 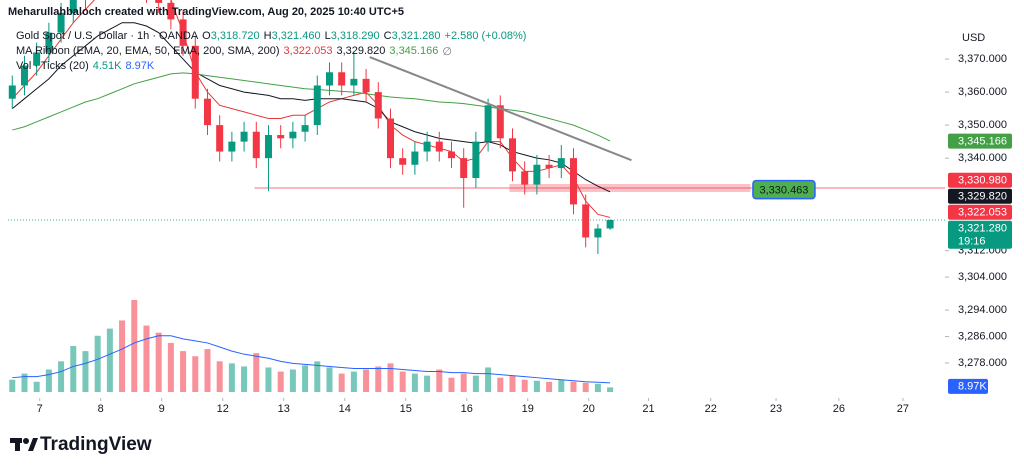 What do you see at coordinates (311, 359) in the screenshot?
I see `volume-ma-line` at bounding box center [311, 359].